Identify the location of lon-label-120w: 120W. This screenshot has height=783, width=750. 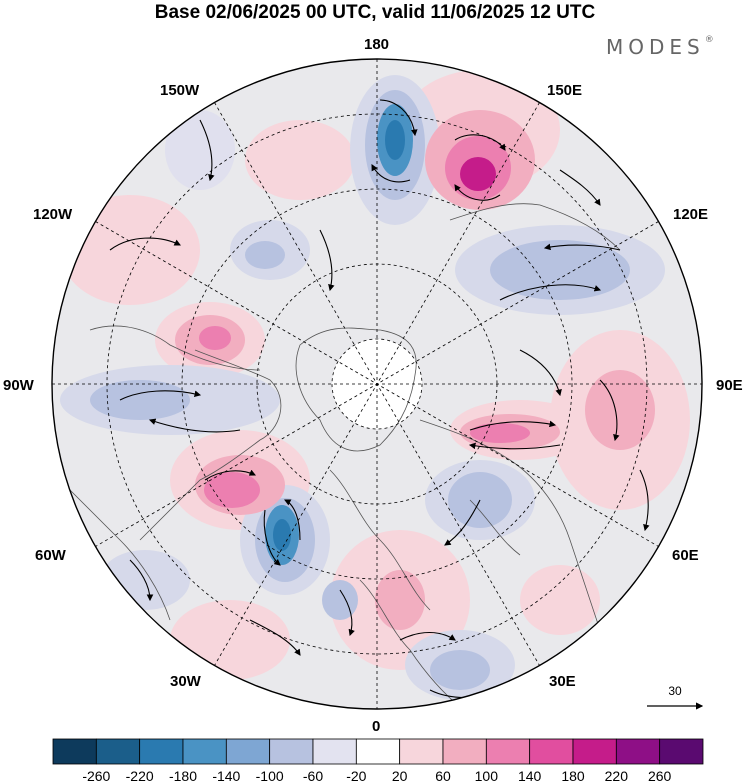
(53, 214).